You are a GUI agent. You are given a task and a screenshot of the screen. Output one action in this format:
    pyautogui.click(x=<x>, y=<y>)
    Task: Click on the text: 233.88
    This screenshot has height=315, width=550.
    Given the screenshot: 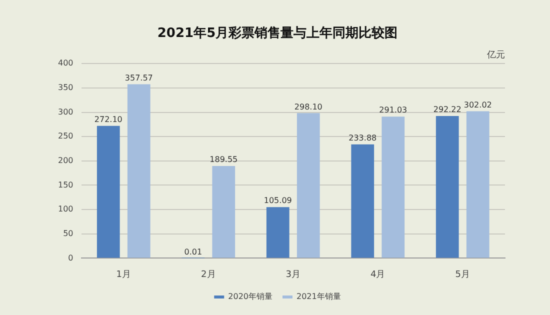 What is the action you would take?
    pyautogui.click(x=362, y=137)
    